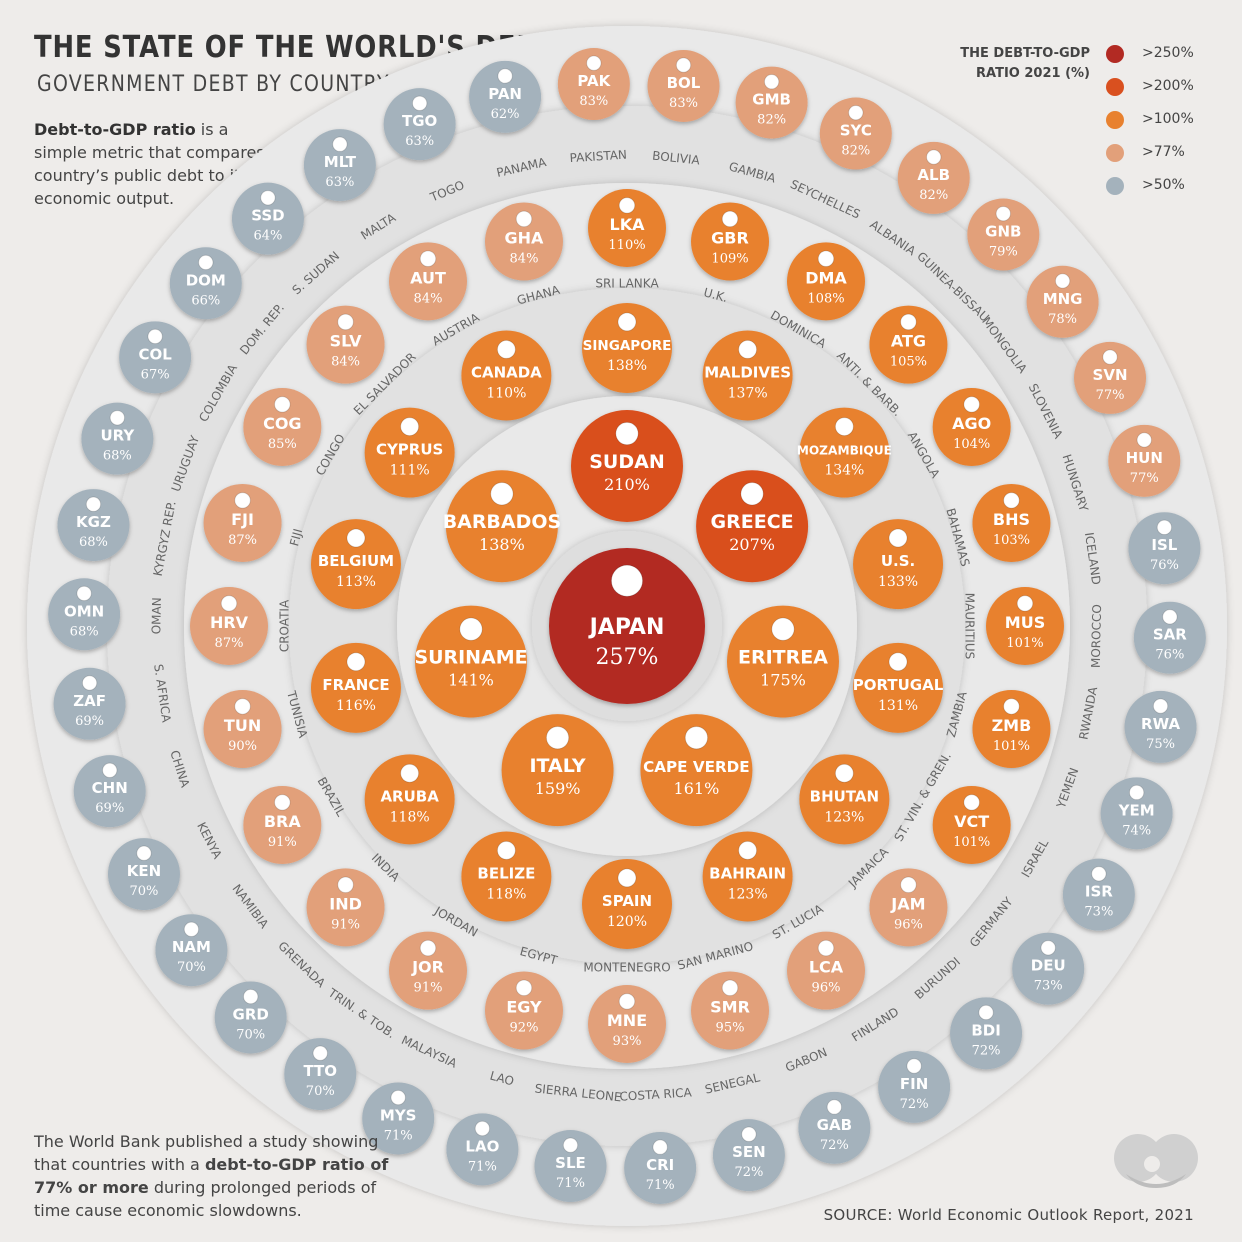 The image size is (1242, 1242). What do you see at coordinates (1168, 86) in the screenshot?
I see `legend-label: >200%` at bounding box center [1168, 86].